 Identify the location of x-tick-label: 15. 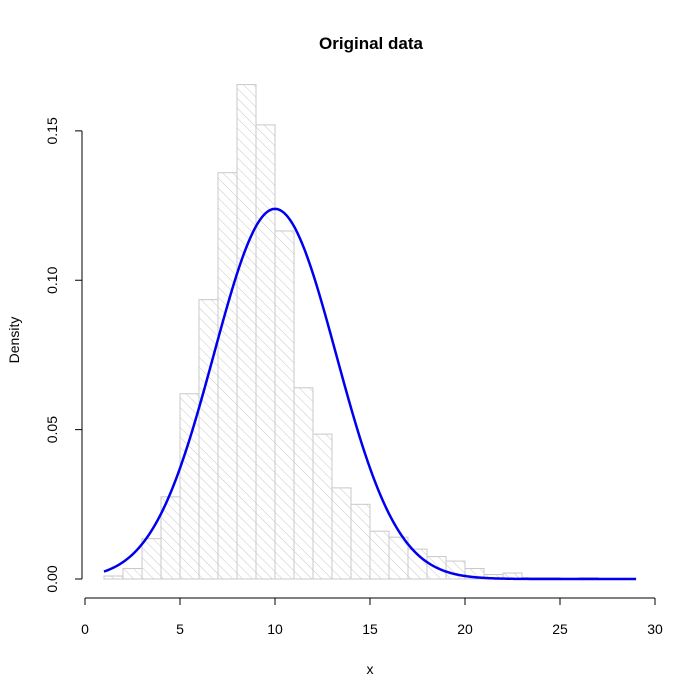
(370, 629).